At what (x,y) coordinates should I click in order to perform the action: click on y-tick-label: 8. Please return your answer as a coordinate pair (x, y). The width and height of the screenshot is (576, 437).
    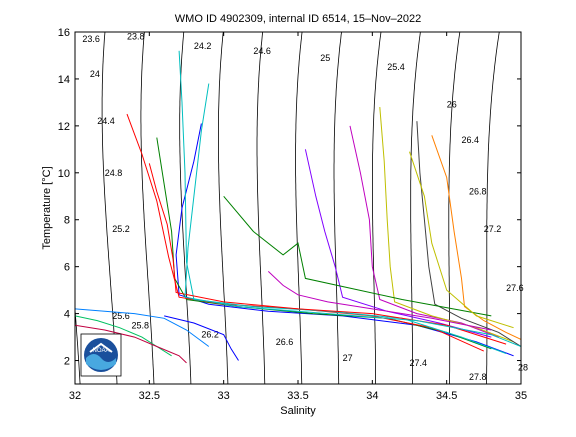
    Looking at the image, I should click on (67, 221).